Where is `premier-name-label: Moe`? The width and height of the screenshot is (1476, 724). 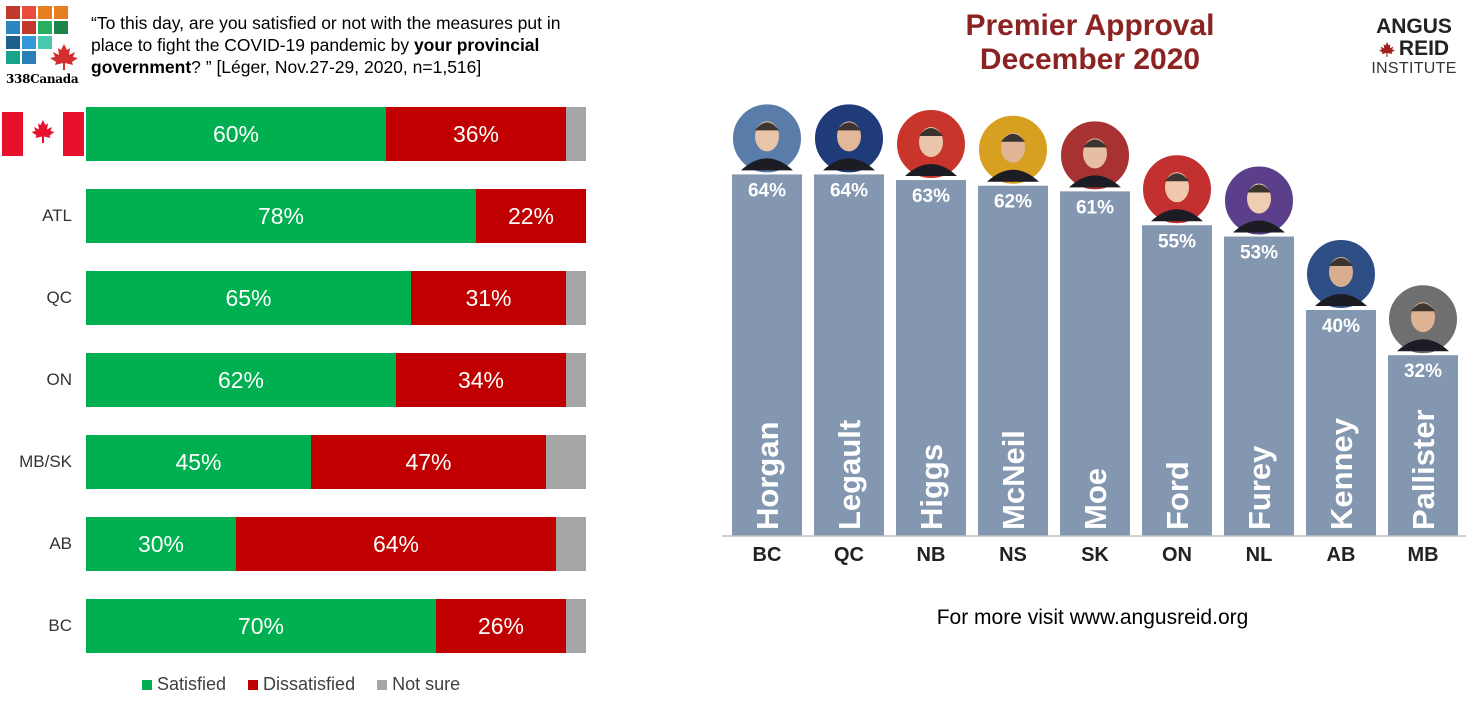
premier-name-label: Moe is located at coordinates (1095, 499).